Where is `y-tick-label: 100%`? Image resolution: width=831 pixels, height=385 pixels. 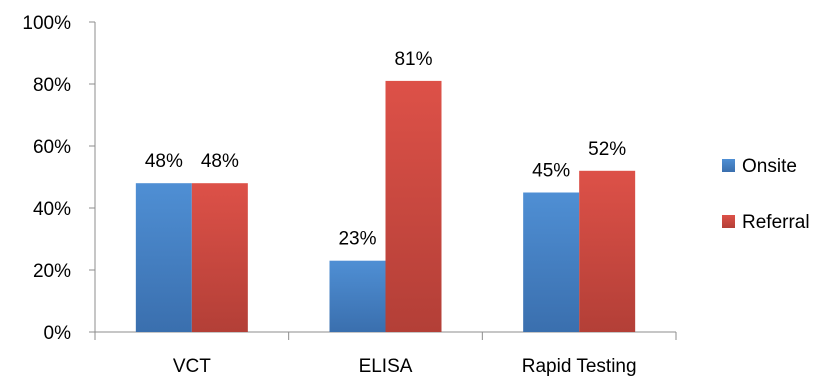
y-tick-label: 100% is located at coordinates (46, 23).